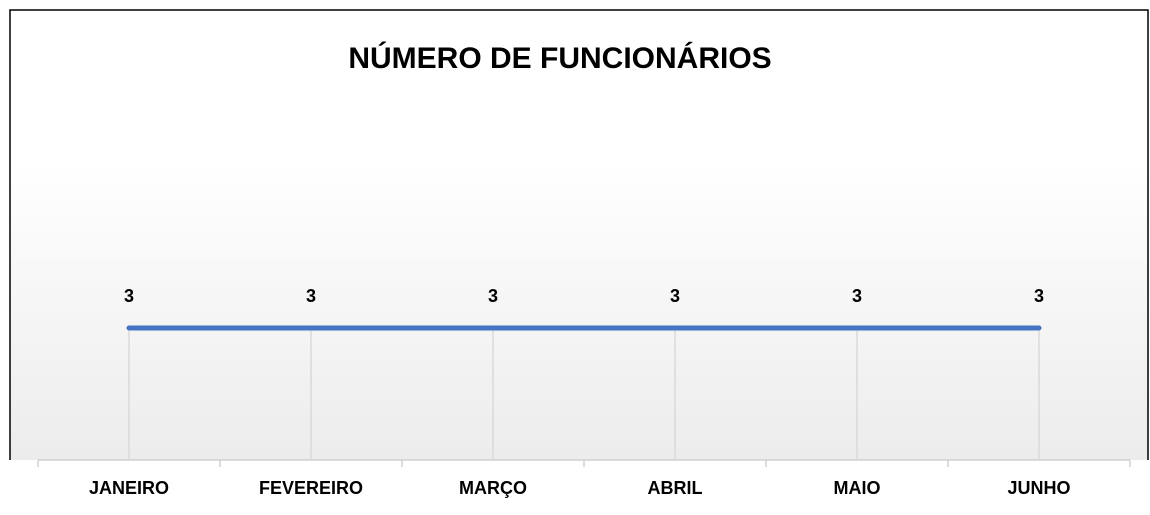 The height and width of the screenshot is (515, 1150). Describe the element at coordinates (559, 58) in the screenshot. I see `chart-title: NÚMERO DE FUNCIONÁRIOS` at that location.